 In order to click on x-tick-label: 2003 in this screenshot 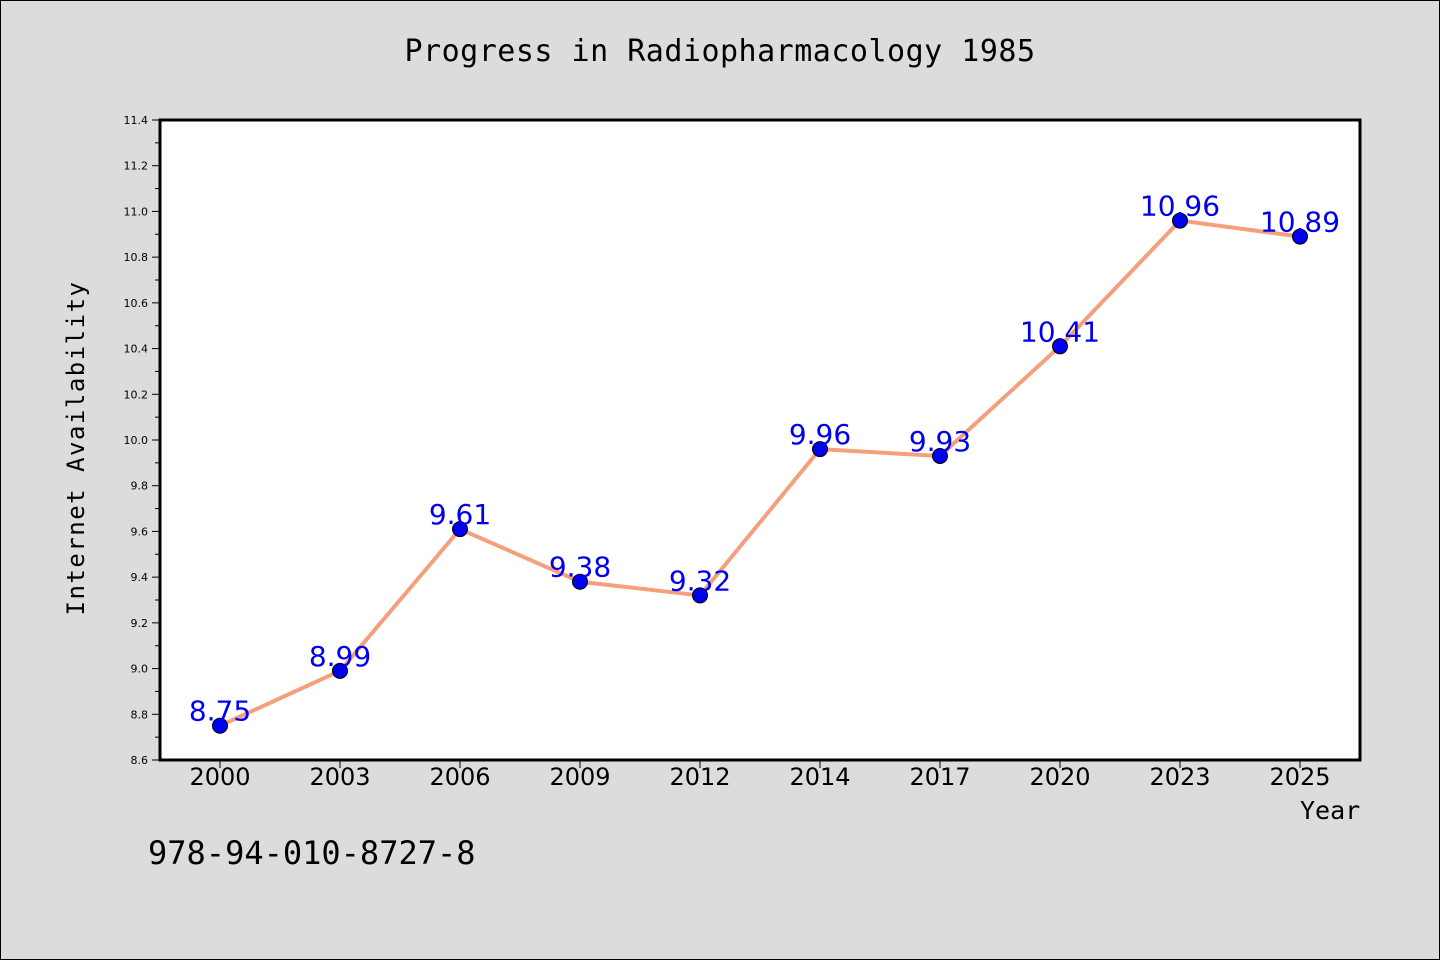, I will do `click(339, 777)`.